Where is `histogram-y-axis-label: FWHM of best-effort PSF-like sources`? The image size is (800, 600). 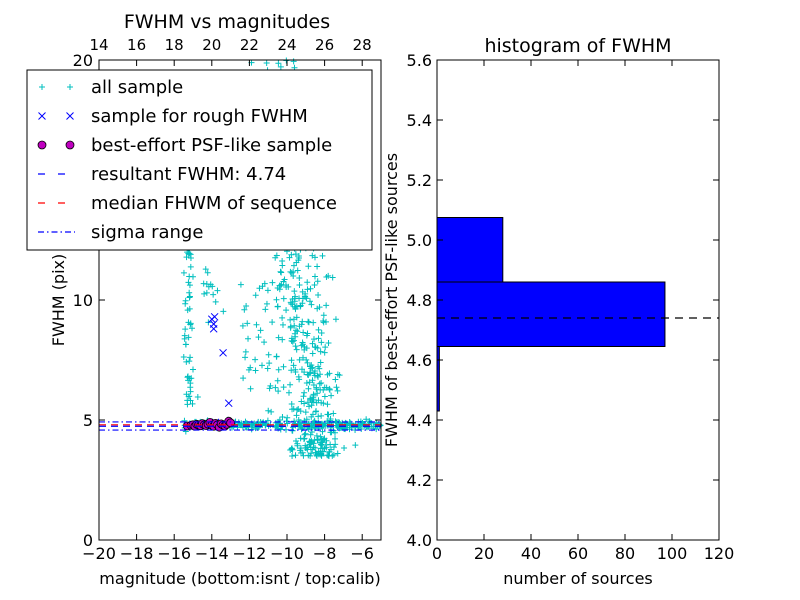
histogram-y-axis-label: FWHM of best-effort PSF-like sources is located at coordinates (391, 300).